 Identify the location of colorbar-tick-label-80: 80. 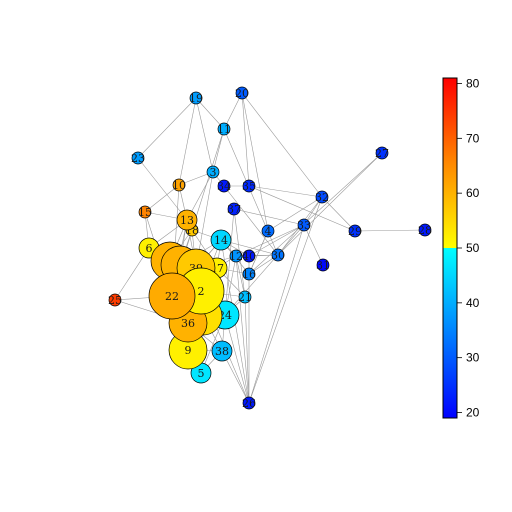
(473, 83).